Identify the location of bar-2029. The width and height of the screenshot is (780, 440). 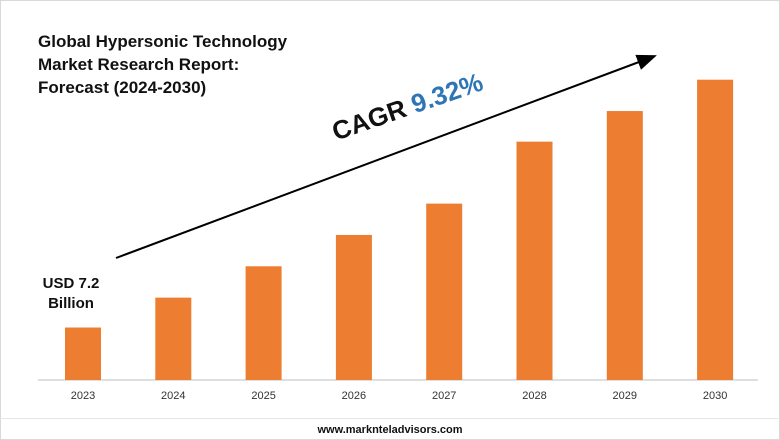
(624, 245).